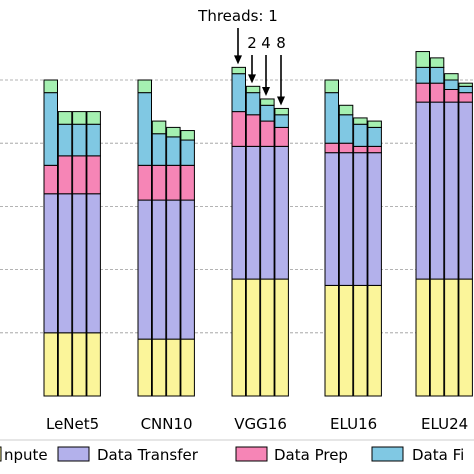 The width and height of the screenshot is (474, 474). Describe the element at coordinates (266, 43) in the screenshot. I see `threads-label-4: 4` at that location.